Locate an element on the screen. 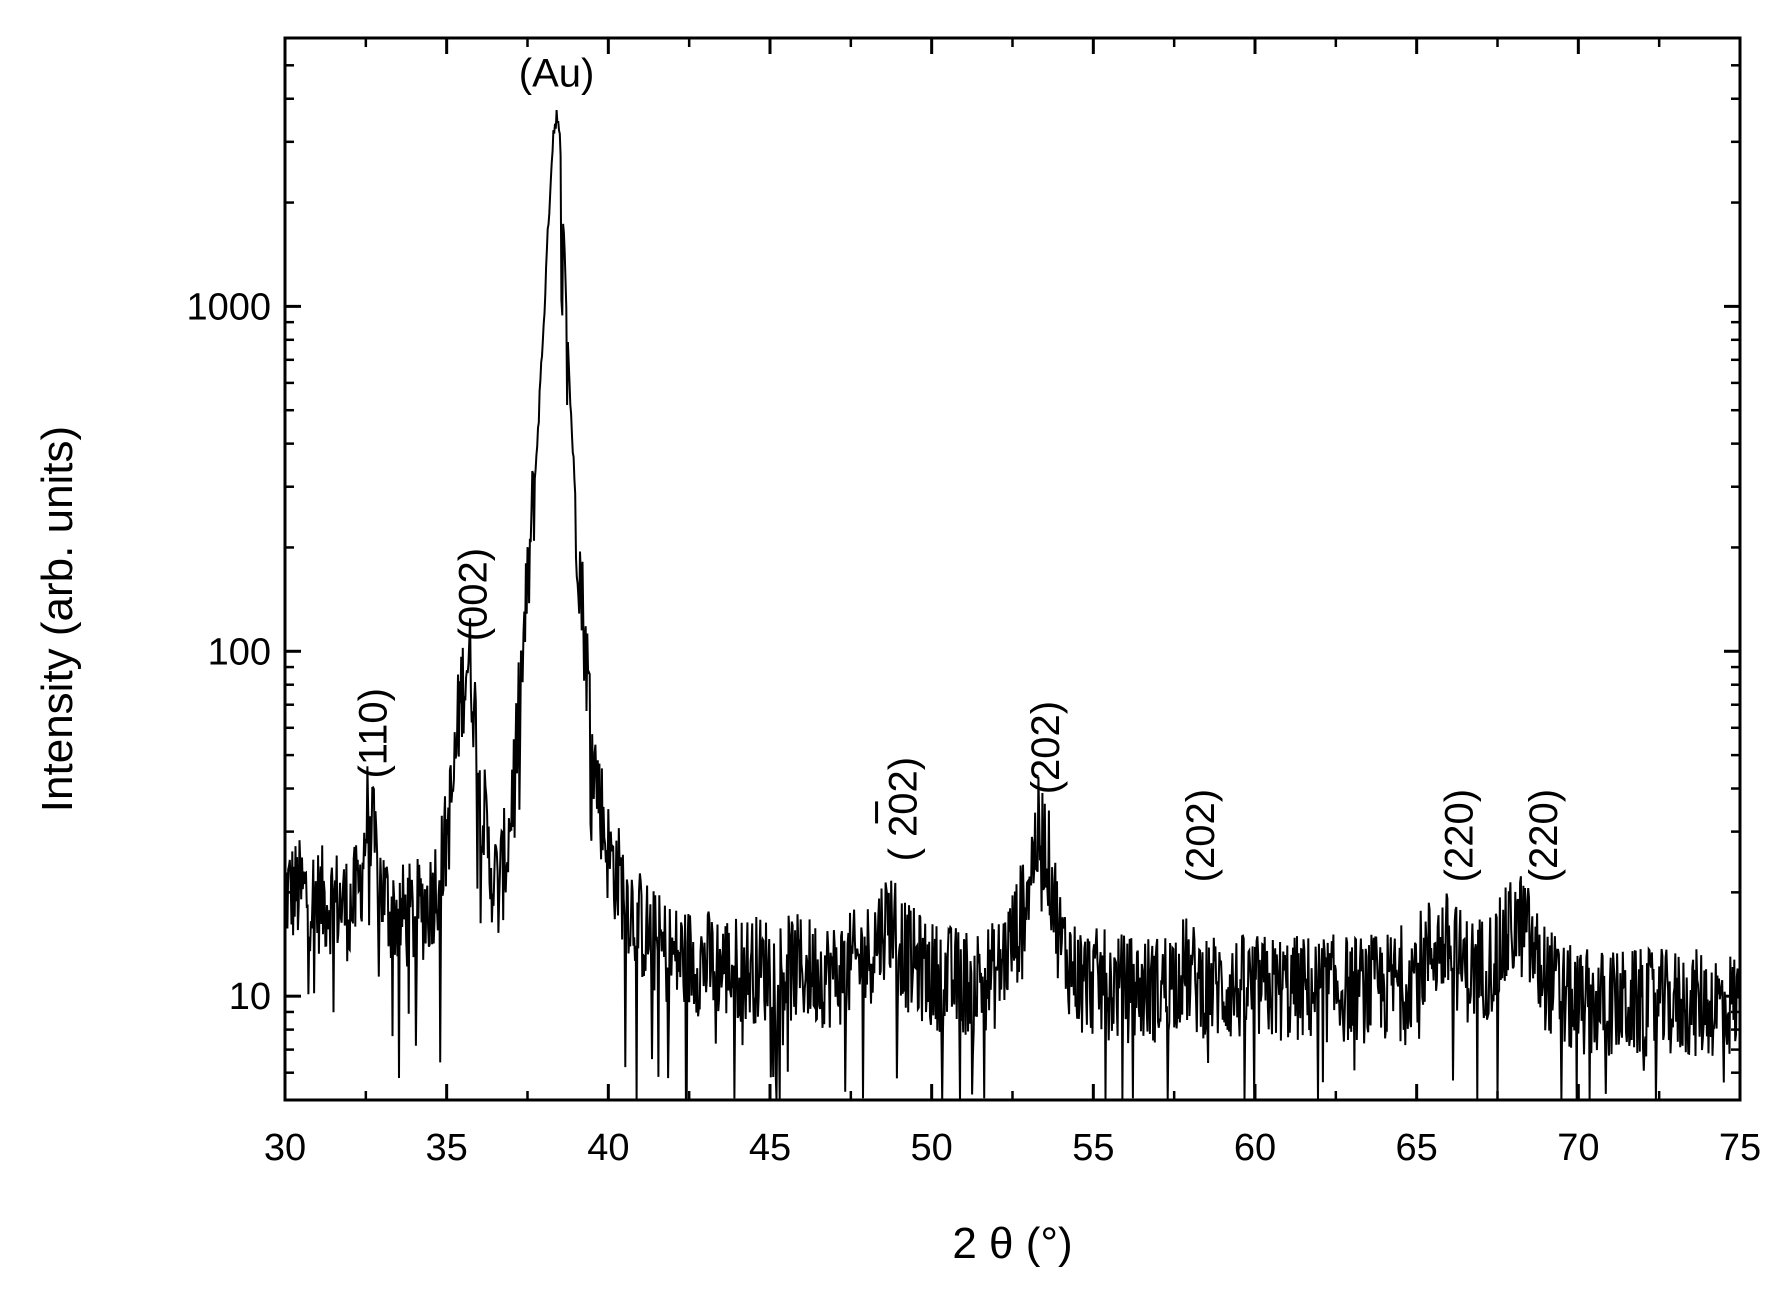  x-tick-label: 75 is located at coordinates (1740, 1148).